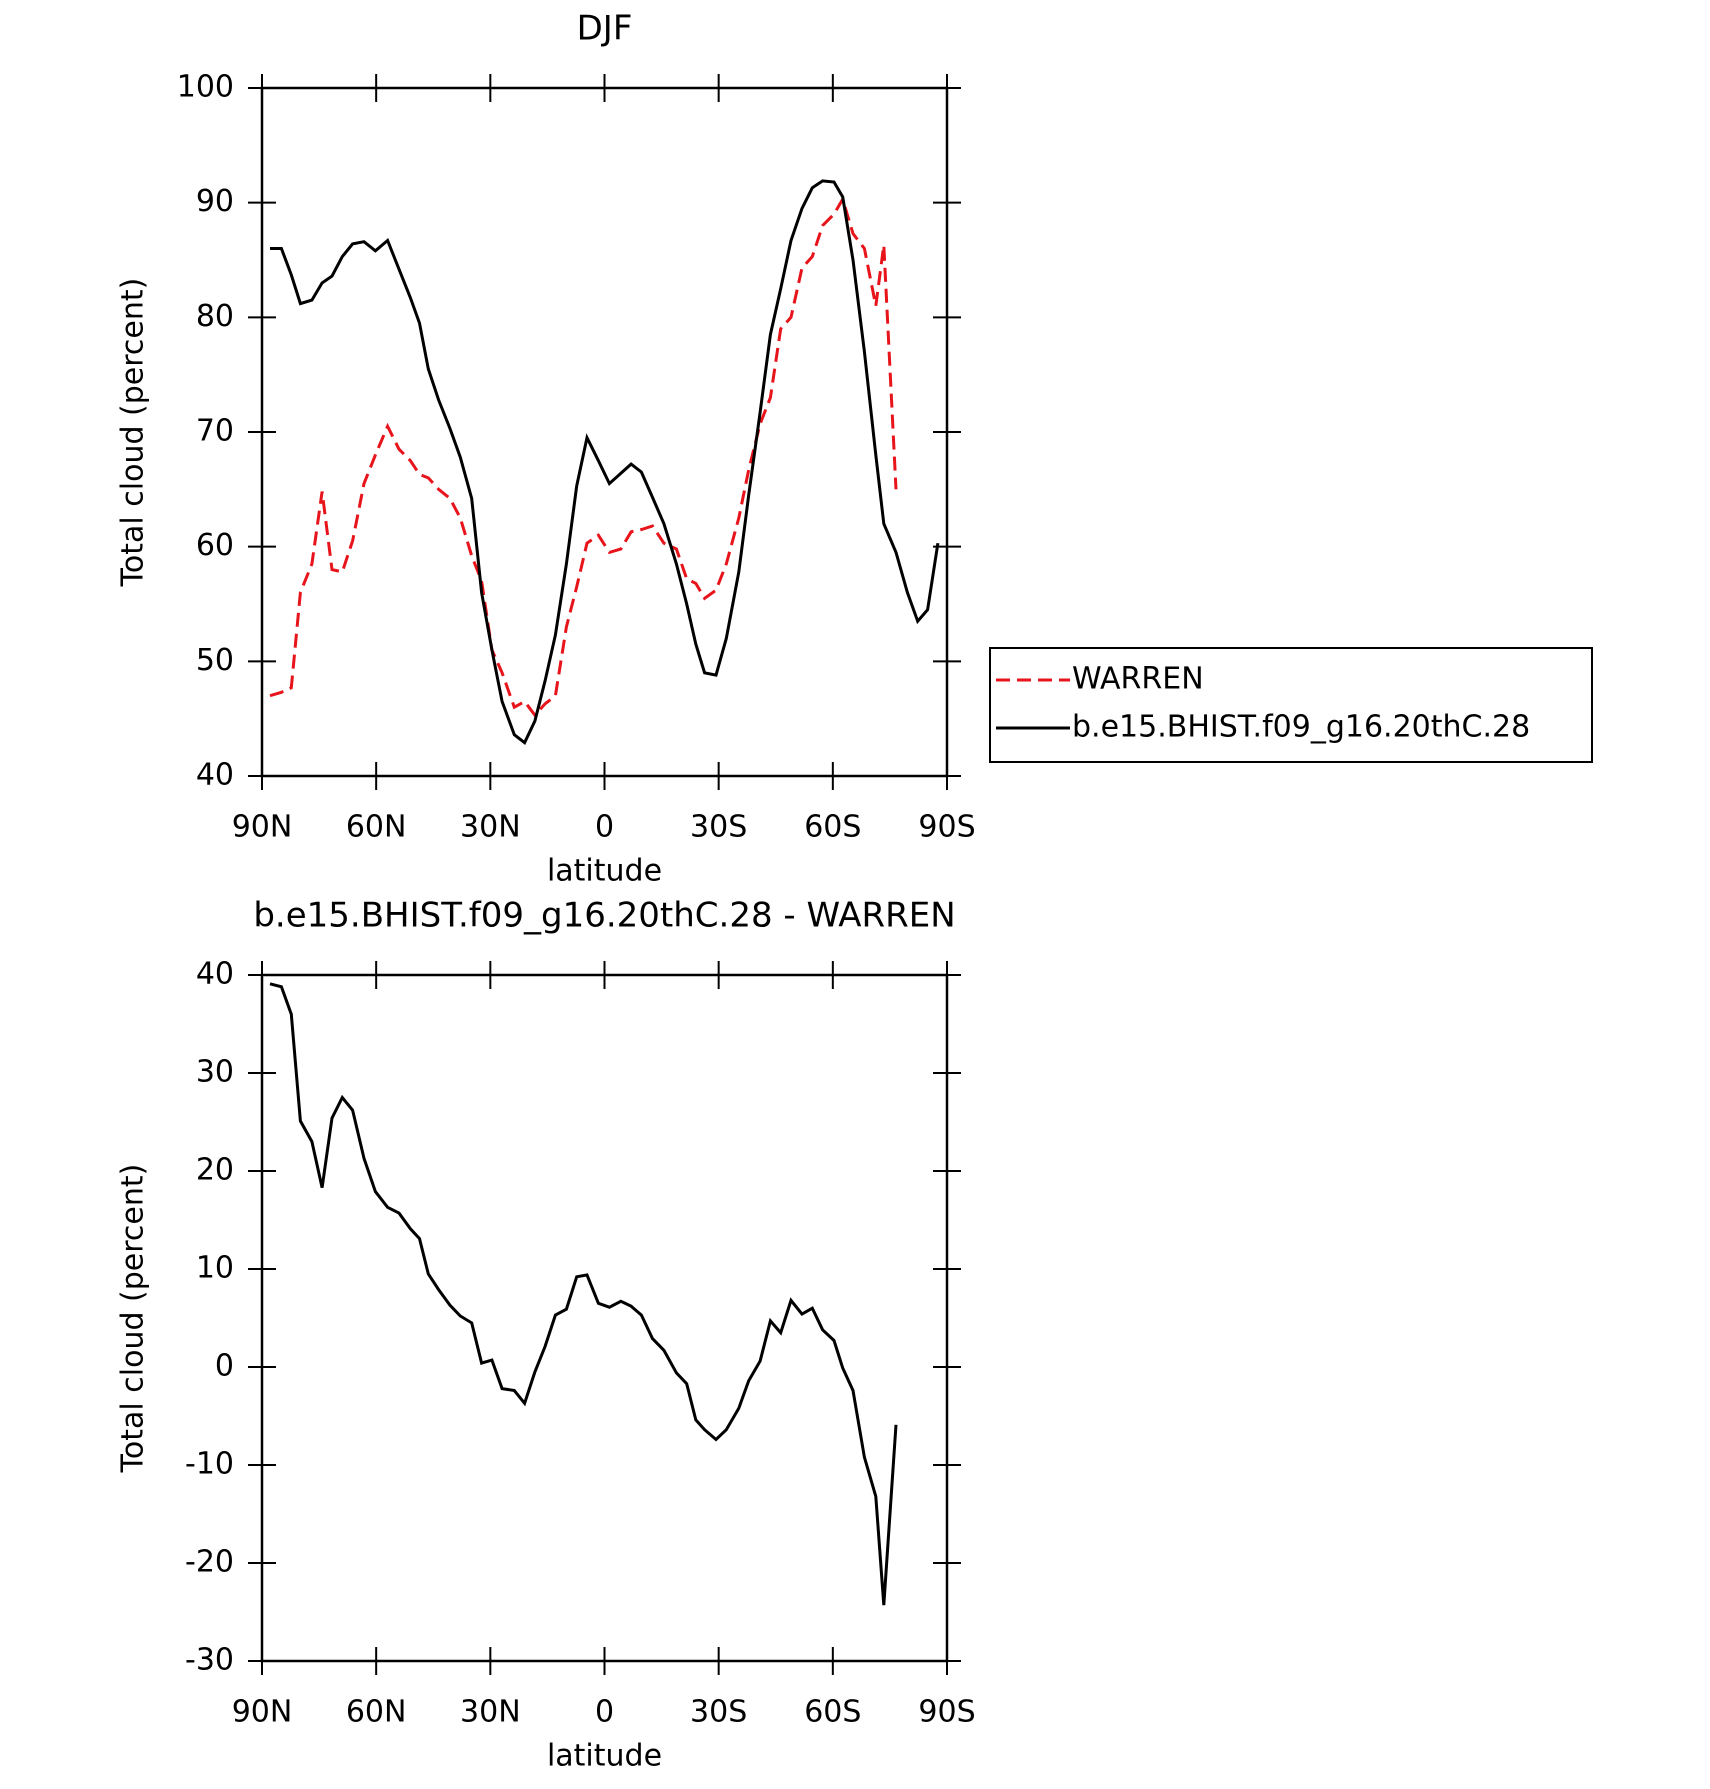  I want to click on y-tick-label: -10, so click(209, 1464).